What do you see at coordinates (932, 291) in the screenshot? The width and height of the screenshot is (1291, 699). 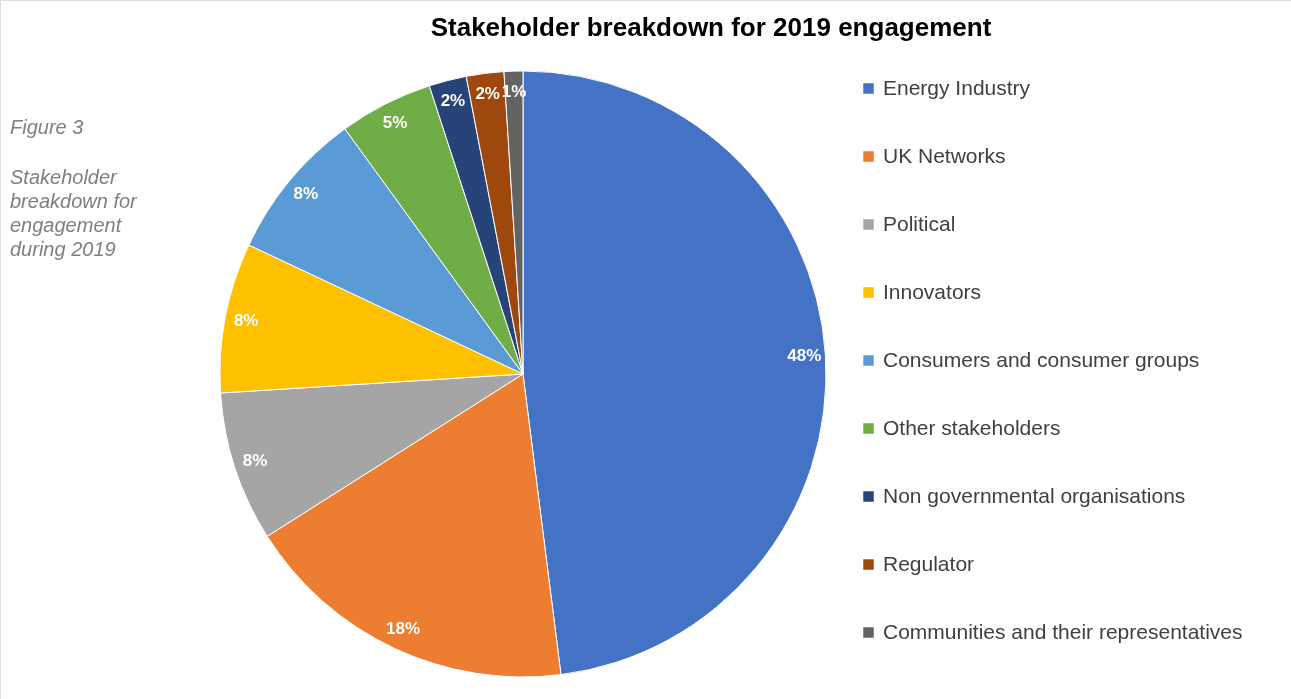 I see `legend-label: Innovators` at bounding box center [932, 291].